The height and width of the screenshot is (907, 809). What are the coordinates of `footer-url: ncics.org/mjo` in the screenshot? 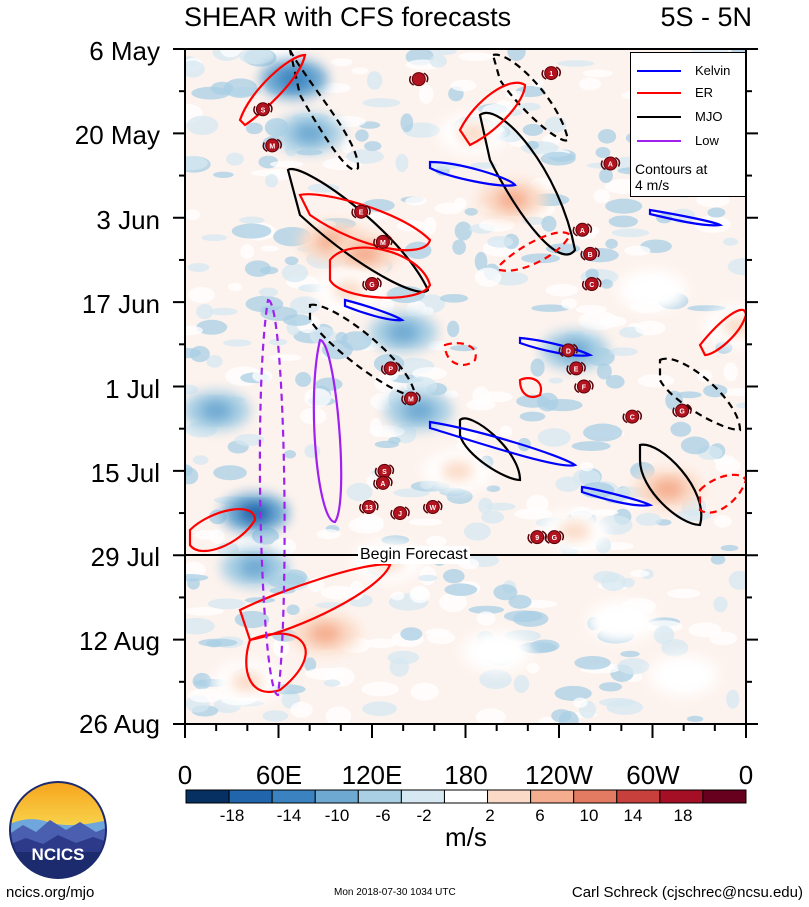 It's located at (50, 892).